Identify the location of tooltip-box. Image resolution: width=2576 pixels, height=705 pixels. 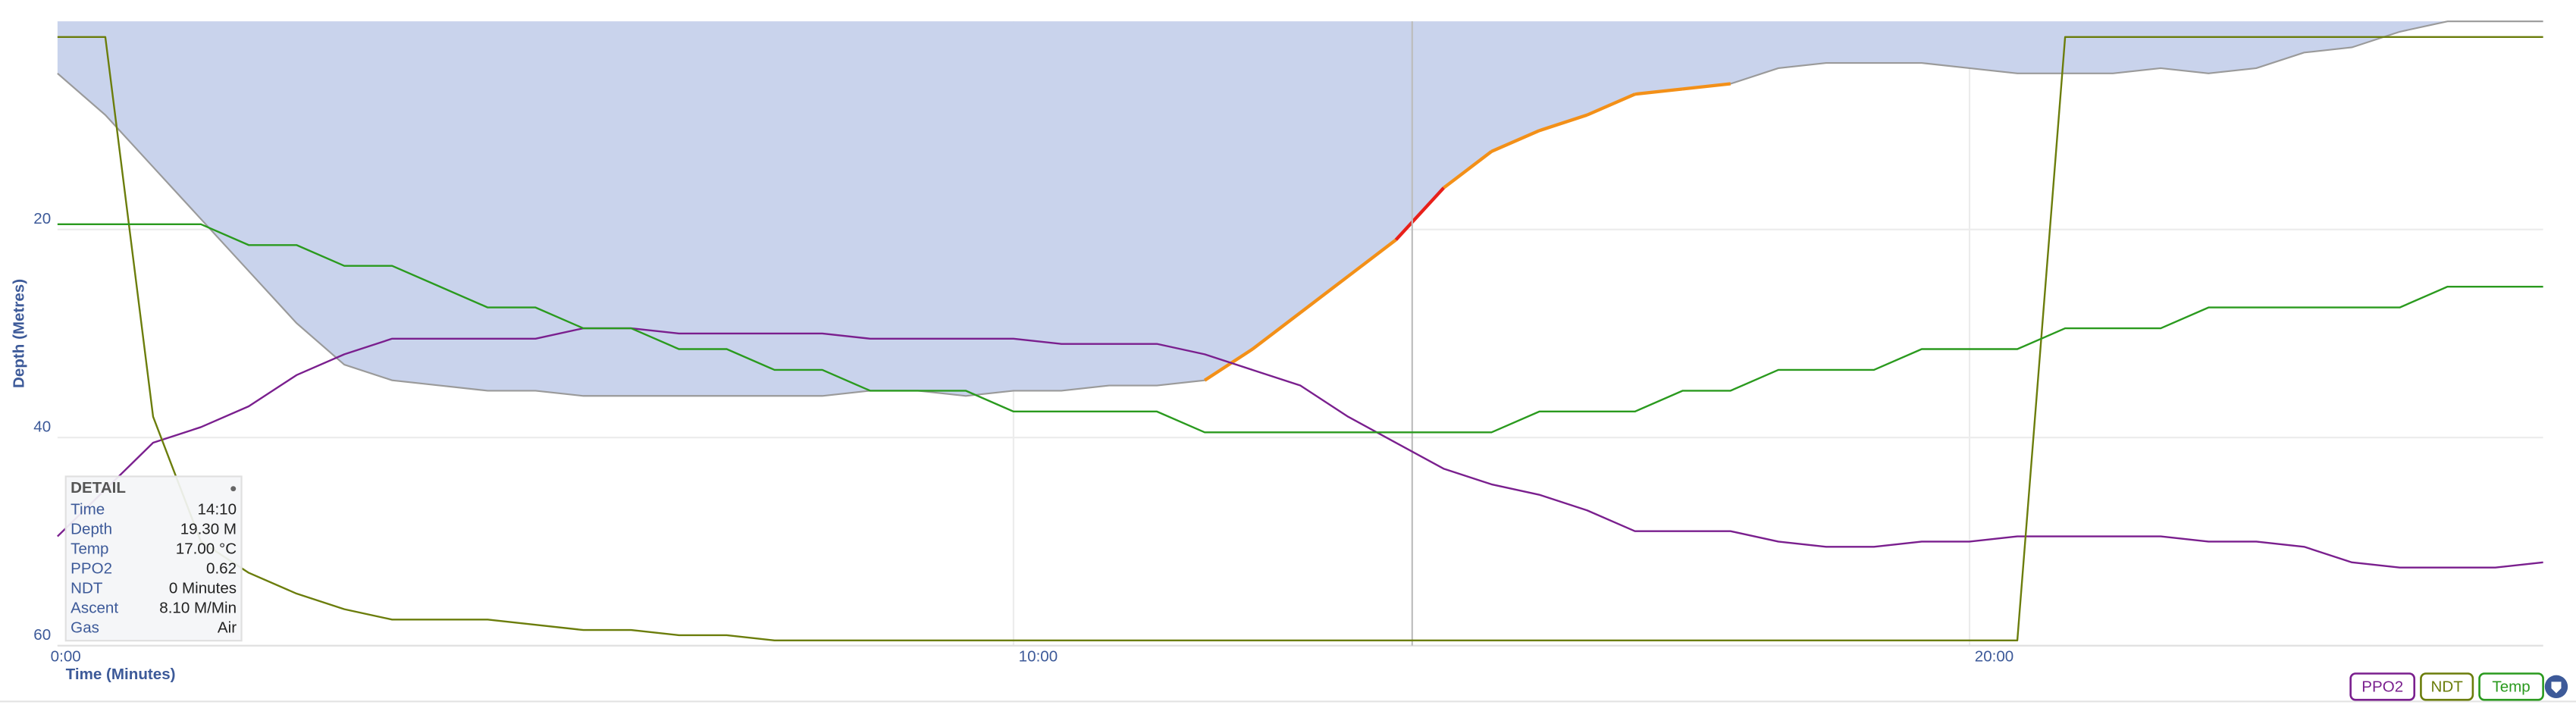
(153, 558).